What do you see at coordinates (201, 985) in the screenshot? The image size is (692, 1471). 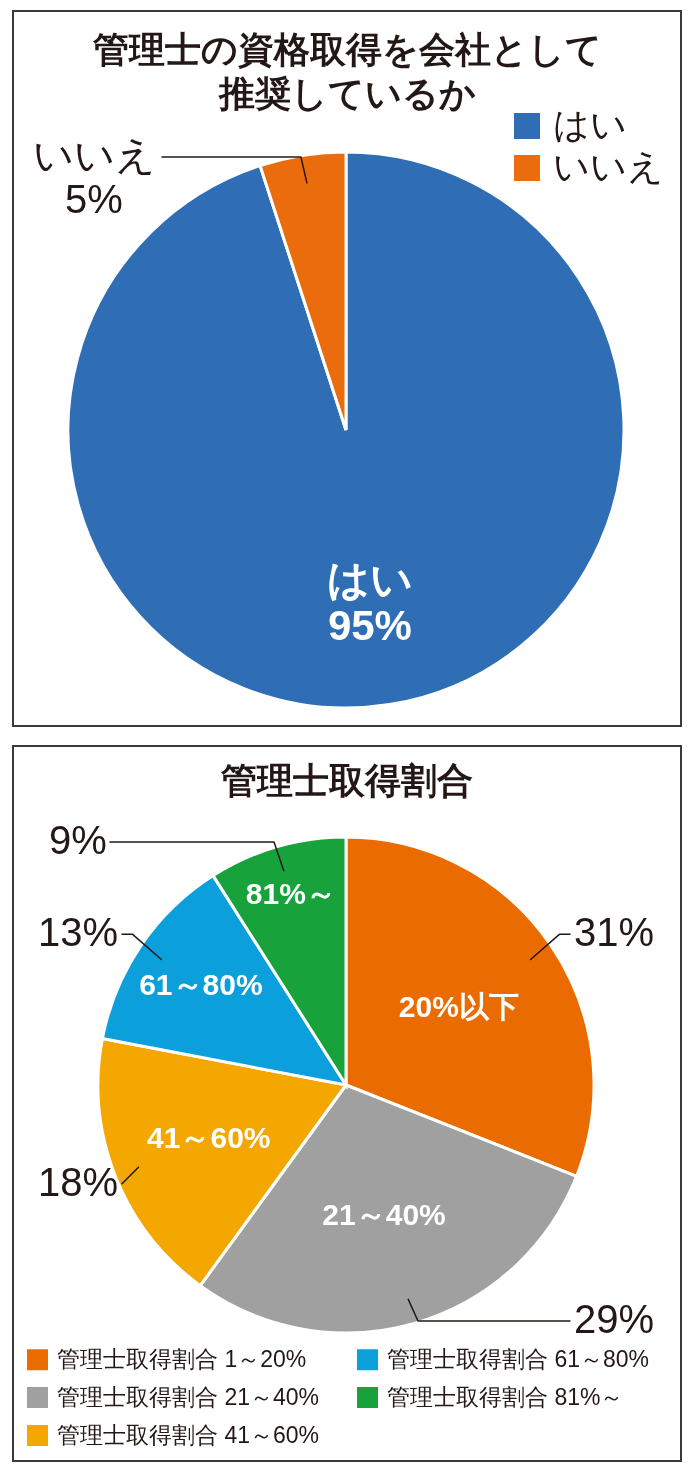 I see `text: 61～80%` at bounding box center [201, 985].